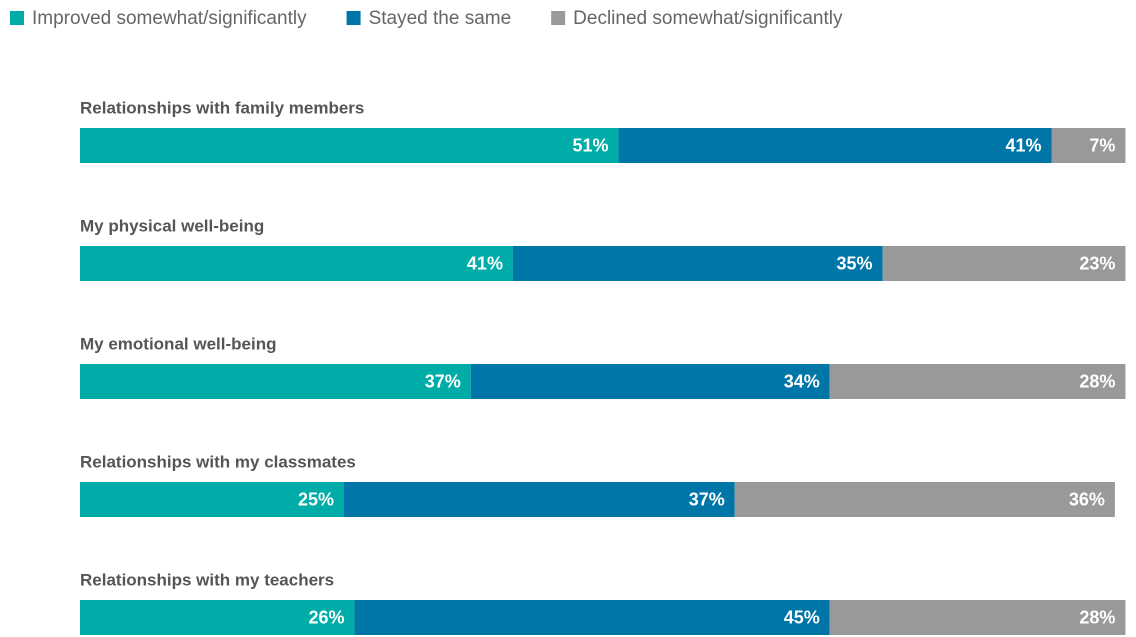 The height and width of the screenshot is (637, 1136). What do you see at coordinates (178, 343) in the screenshot?
I see `category-label: My emotional well-being` at bounding box center [178, 343].